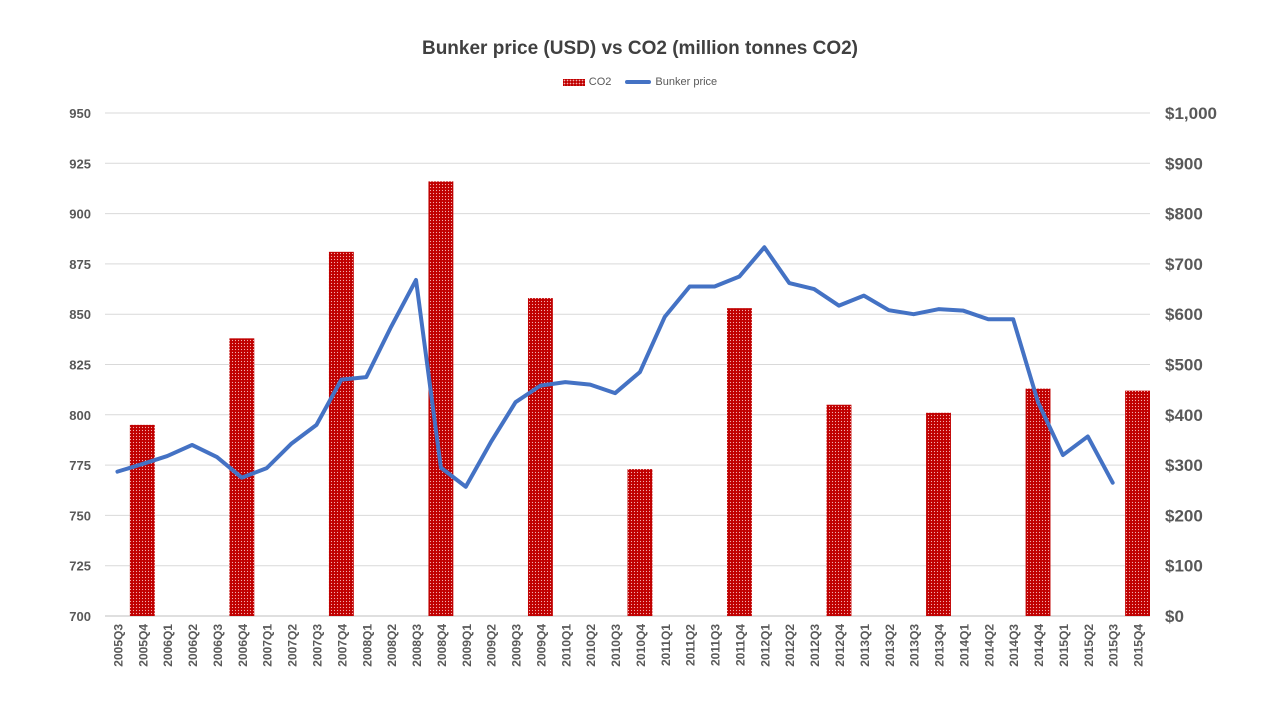  I want to click on x-tick-label: 2006Q1, so click(168, 645).